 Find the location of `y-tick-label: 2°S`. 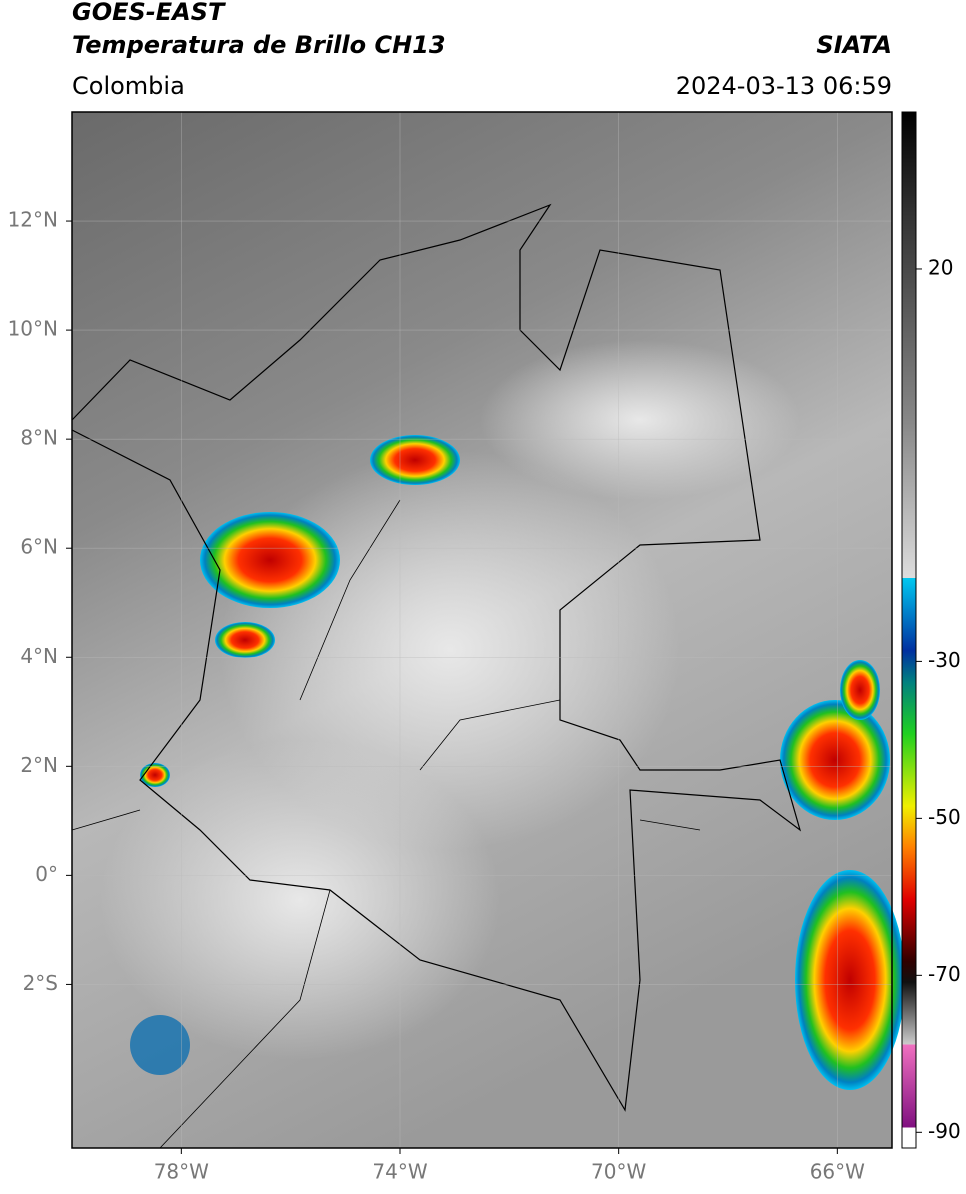

y-tick-label: 2°S is located at coordinates (40, 983).